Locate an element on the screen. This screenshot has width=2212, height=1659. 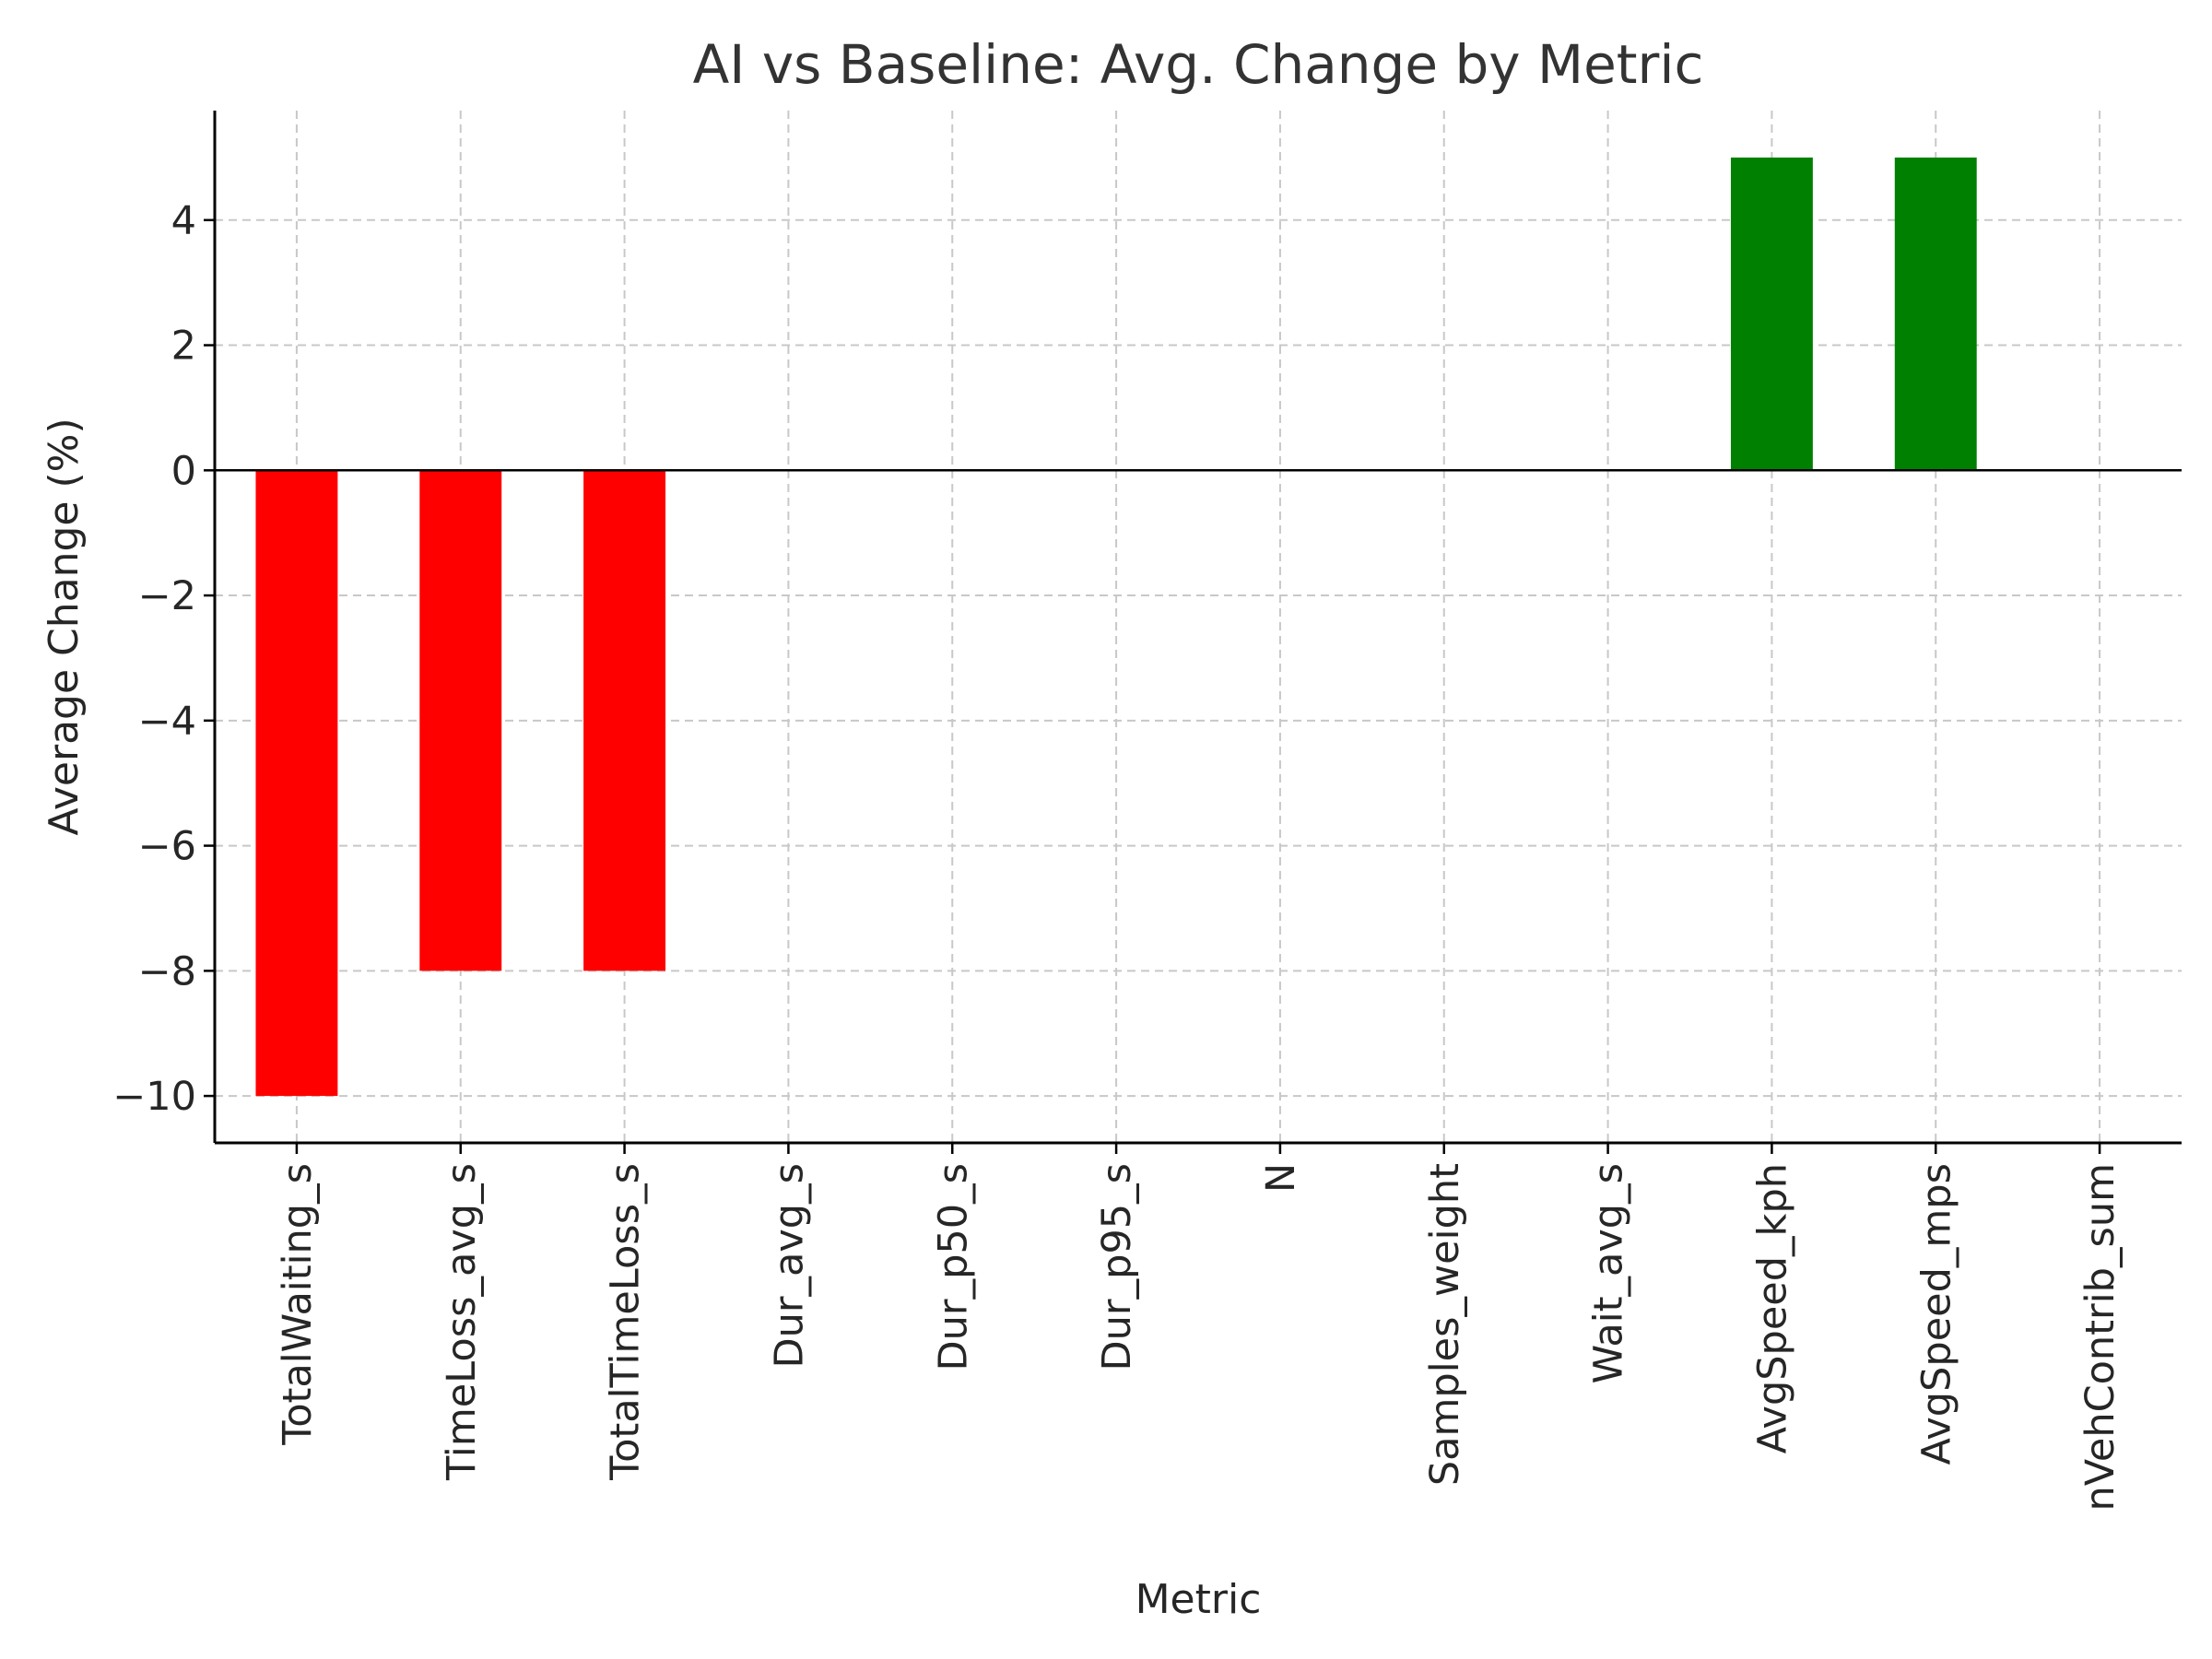
x-tick-label: TotalWaiting_s is located at coordinates (298, 1304).